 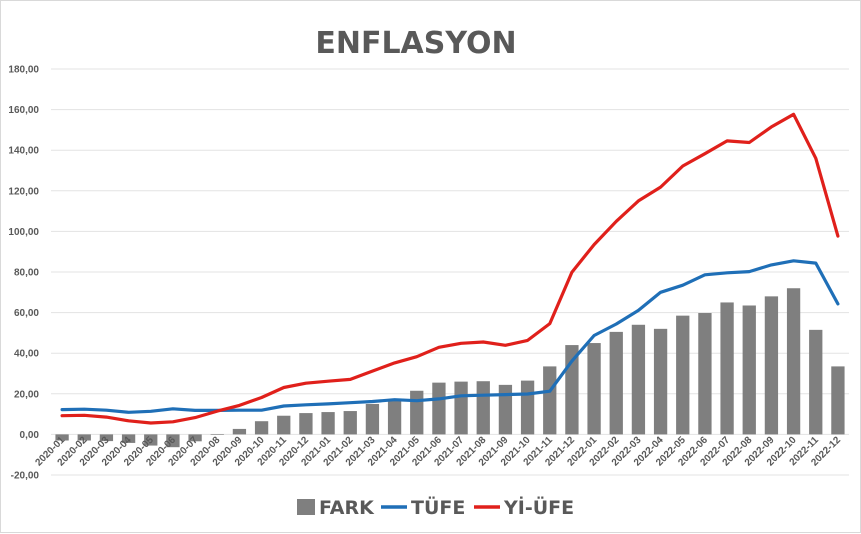 What do you see at coordinates (26, 313) in the screenshot?
I see `y-tick-label: 60,00` at bounding box center [26, 313].